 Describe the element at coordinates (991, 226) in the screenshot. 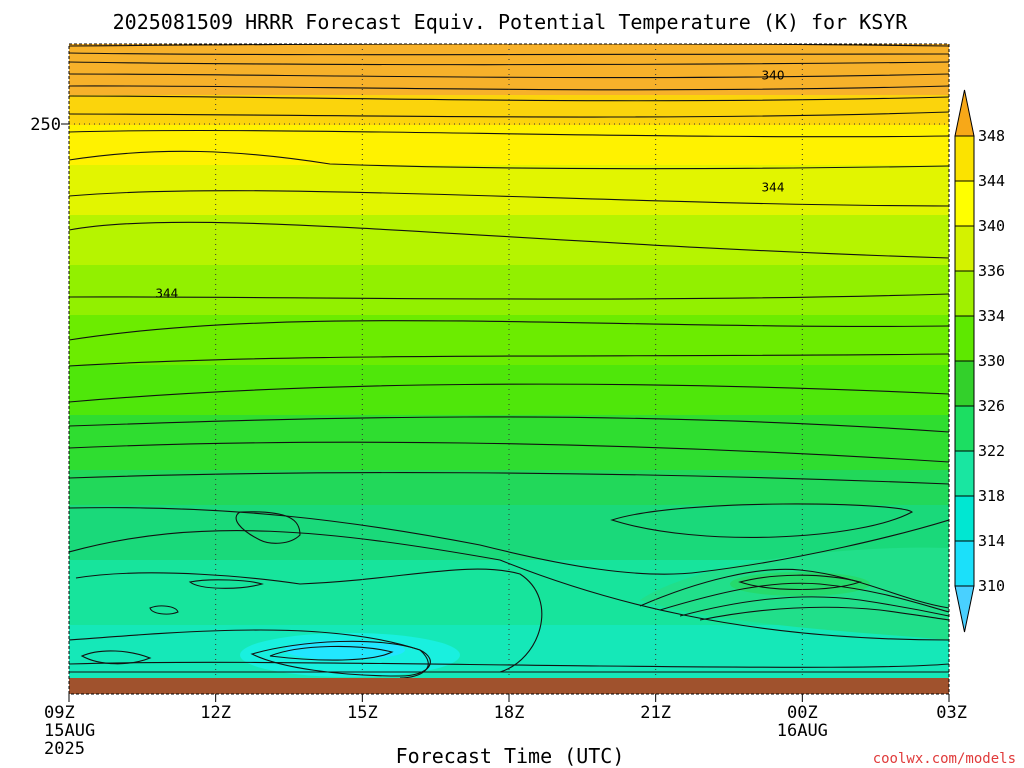

I see `colorbar-label: 340` at that location.